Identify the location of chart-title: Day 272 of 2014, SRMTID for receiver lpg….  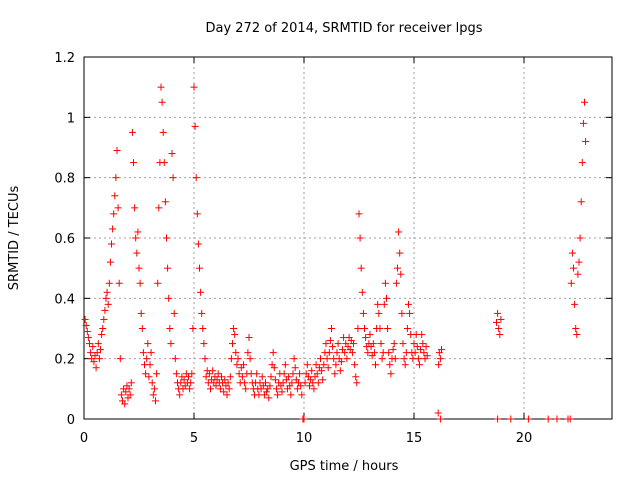
(343, 28).